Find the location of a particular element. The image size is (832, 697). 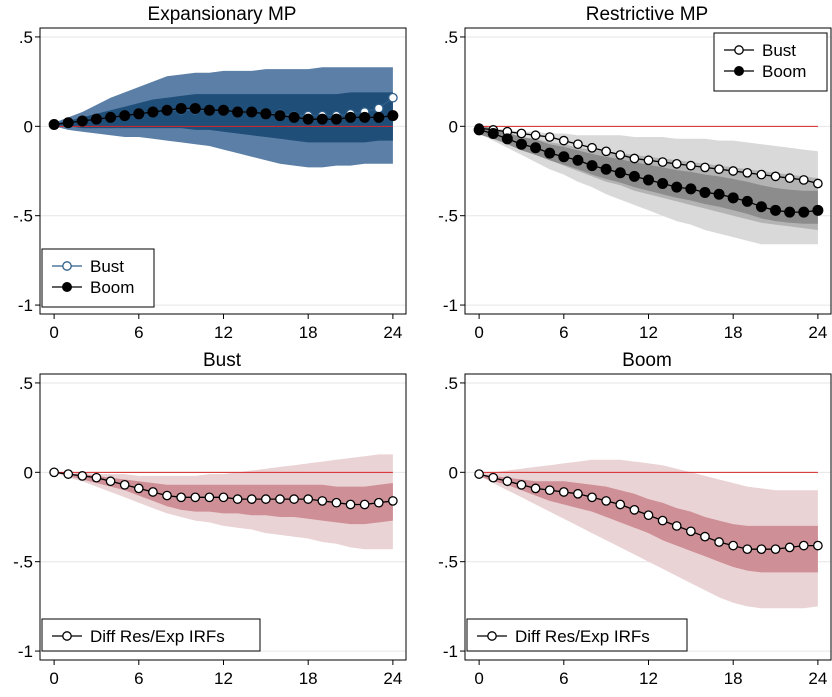

panel-title: Restrictive MP is located at coordinates (647, 14).